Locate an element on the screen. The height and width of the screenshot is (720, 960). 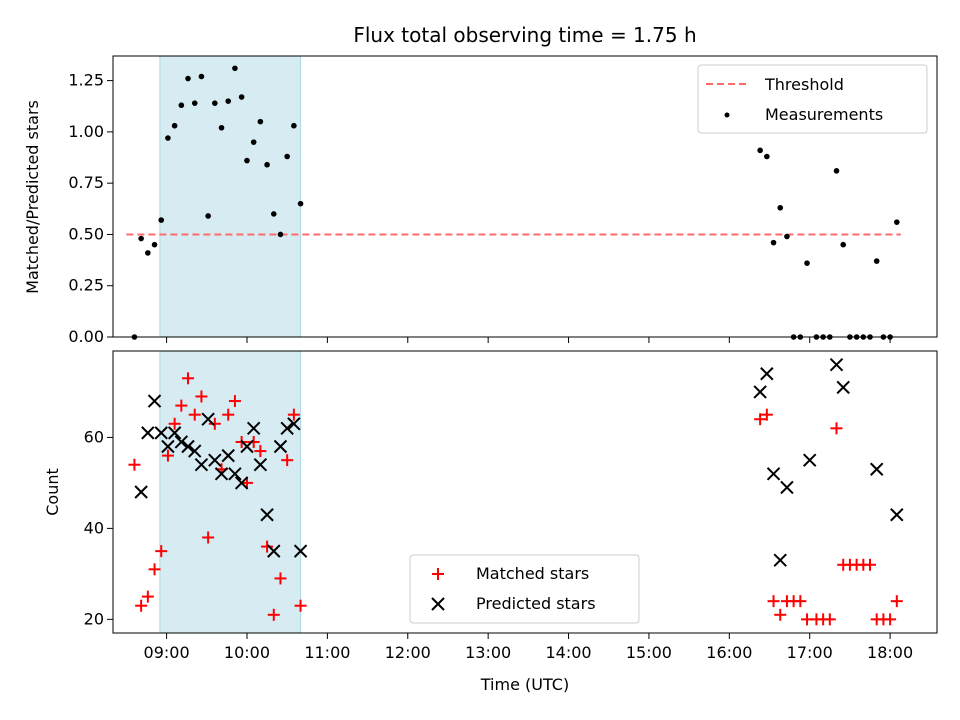
flux-legend: Threshold Measurements is located at coordinates (812, 99).